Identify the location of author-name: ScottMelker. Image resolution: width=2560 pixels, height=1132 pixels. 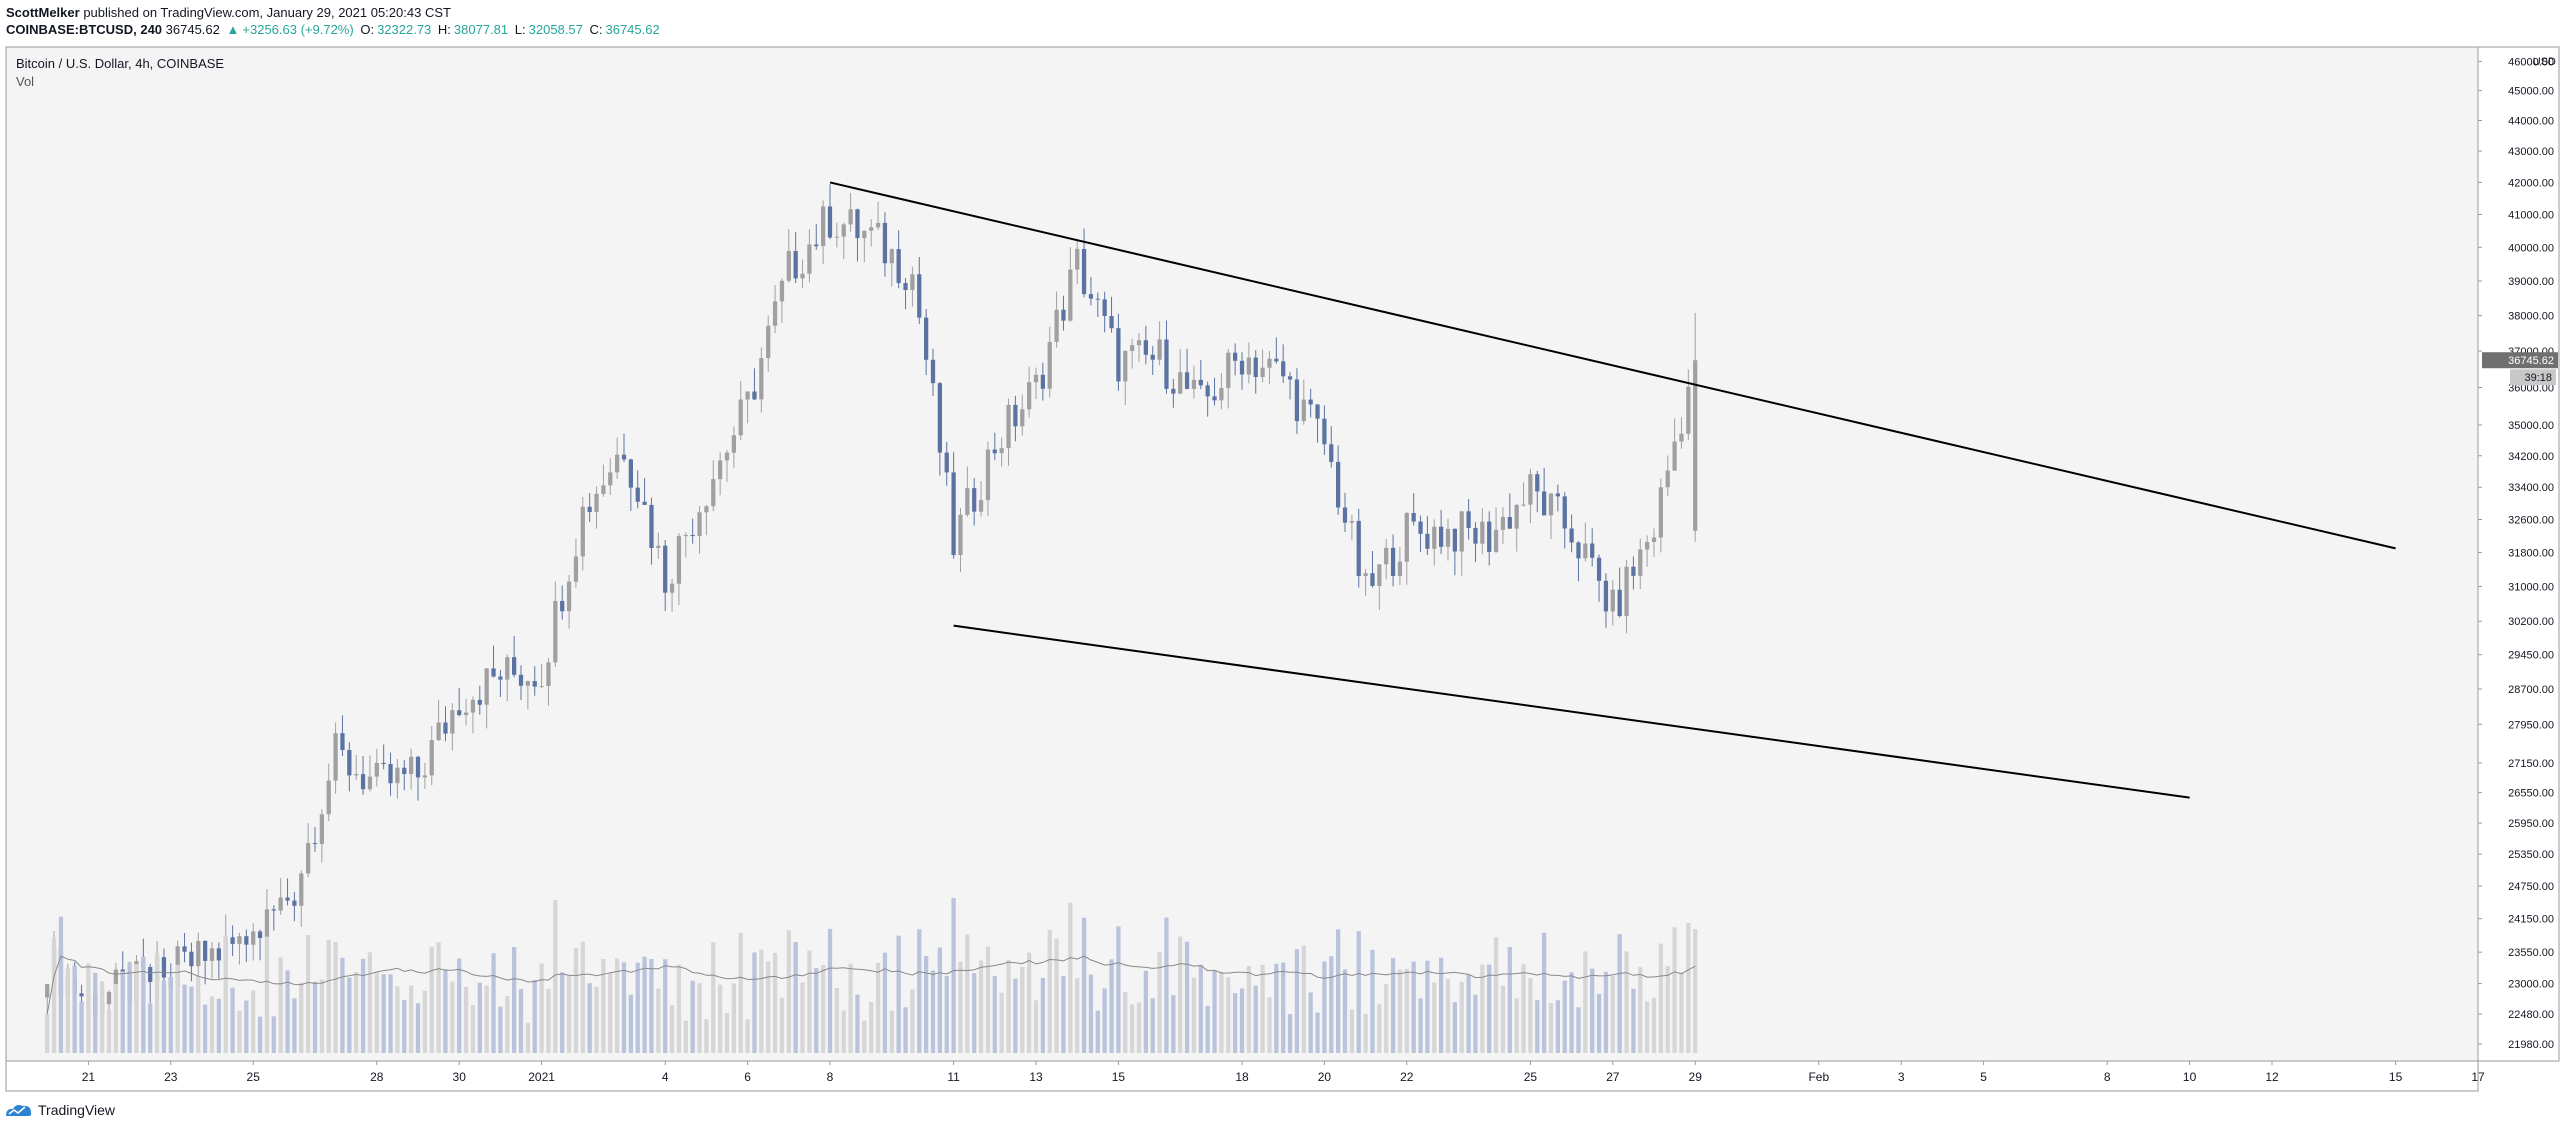
(43, 12).